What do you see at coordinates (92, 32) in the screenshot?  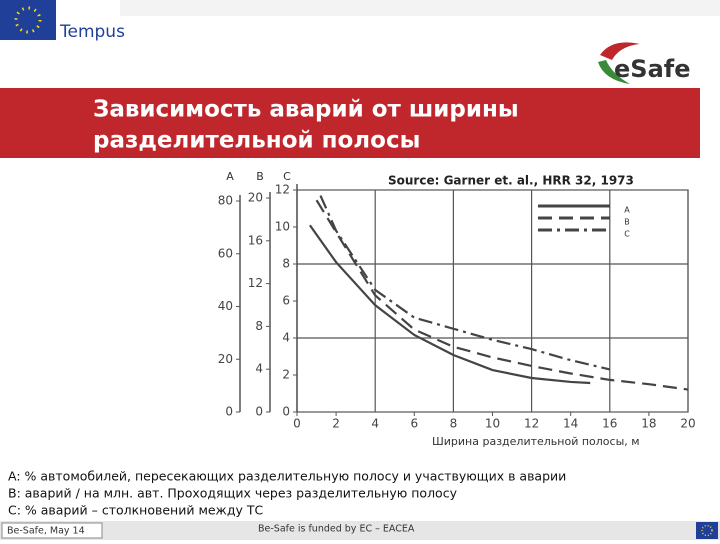 I see `logo-text: Tempus` at bounding box center [92, 32].